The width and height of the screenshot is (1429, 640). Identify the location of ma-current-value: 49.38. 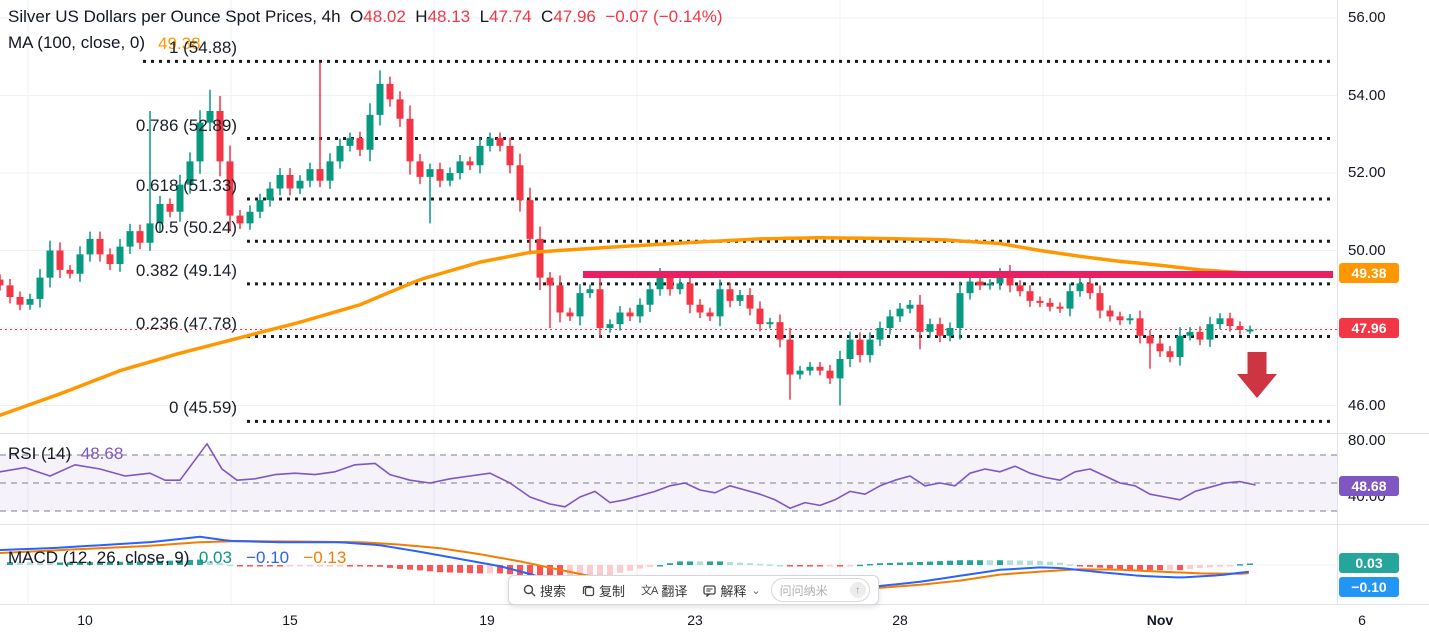
(179, 43).